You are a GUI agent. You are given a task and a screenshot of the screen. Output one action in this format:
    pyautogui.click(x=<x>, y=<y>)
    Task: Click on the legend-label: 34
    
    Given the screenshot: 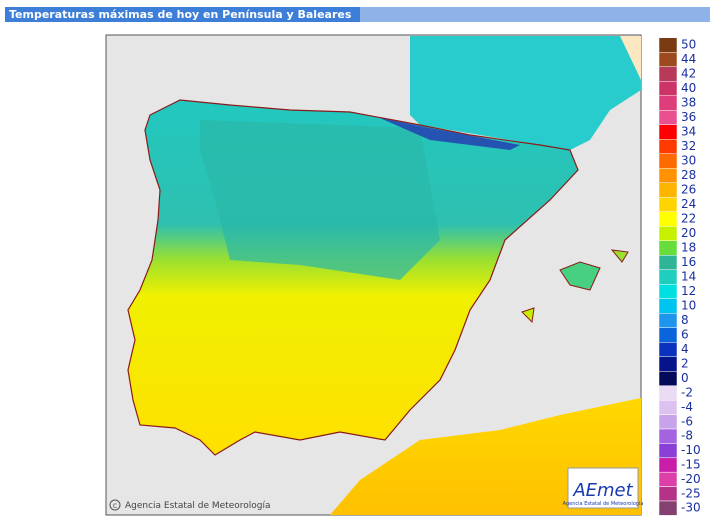 What is the action you would take?
    pyautogui.click(x=688, y=132)
    